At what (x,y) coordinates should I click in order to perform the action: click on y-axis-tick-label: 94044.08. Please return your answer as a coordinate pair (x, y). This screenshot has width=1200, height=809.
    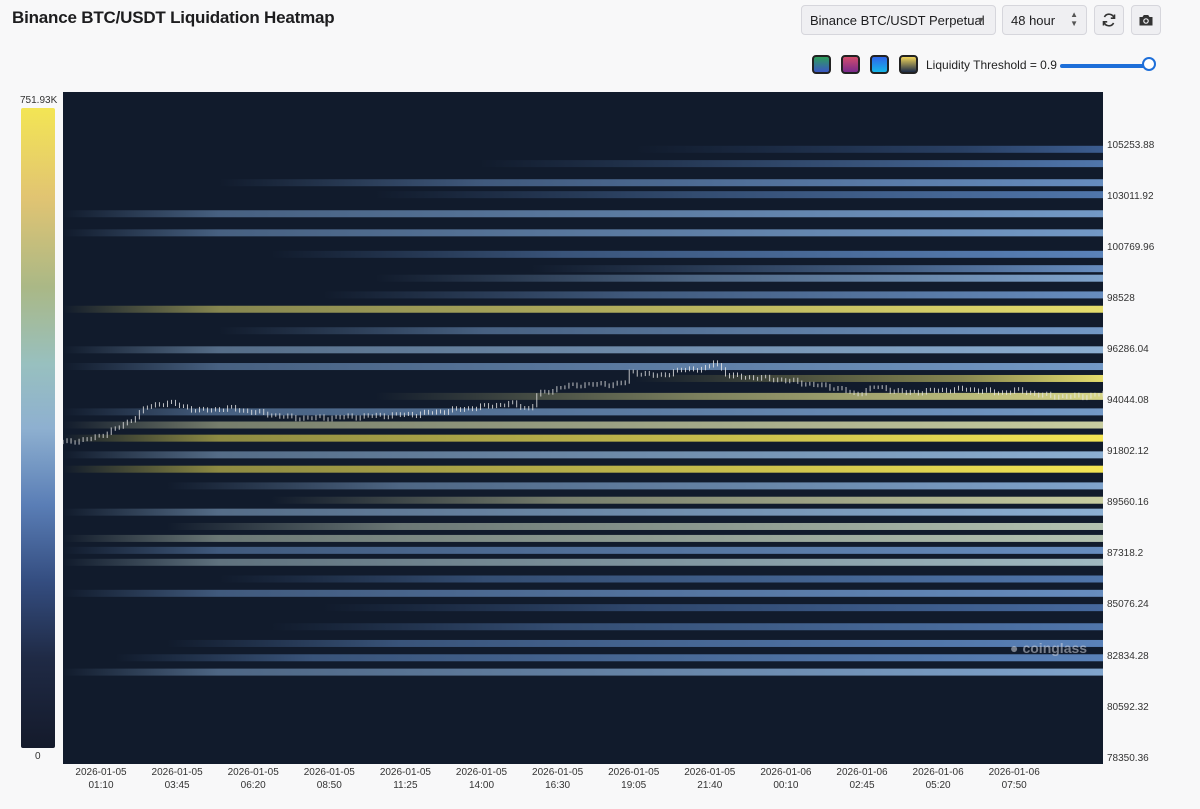
    Looking at the image, I should click on (1128, 401).